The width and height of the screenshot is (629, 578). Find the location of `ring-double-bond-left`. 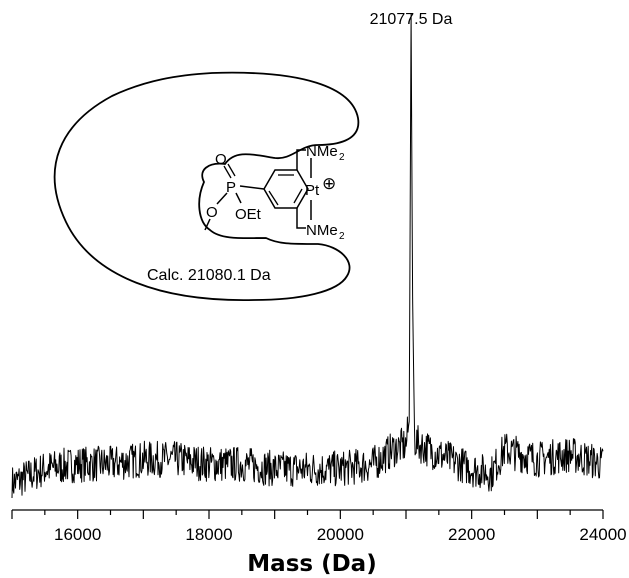

ring-double-bond-left is located at coordinates (273, 198).